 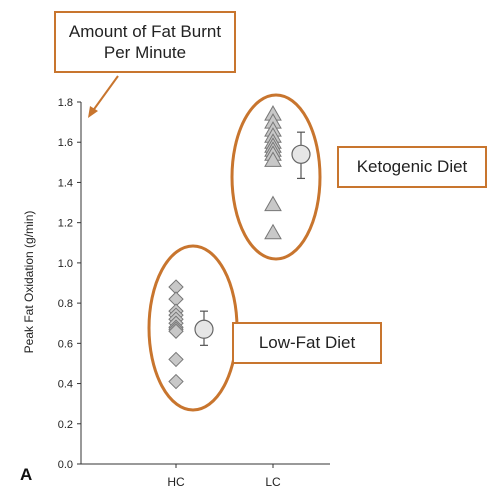 What do you see at coordinates (193, 328) in the screenshot?
I see `oval-low-fat` at bounding box center [193, 328].